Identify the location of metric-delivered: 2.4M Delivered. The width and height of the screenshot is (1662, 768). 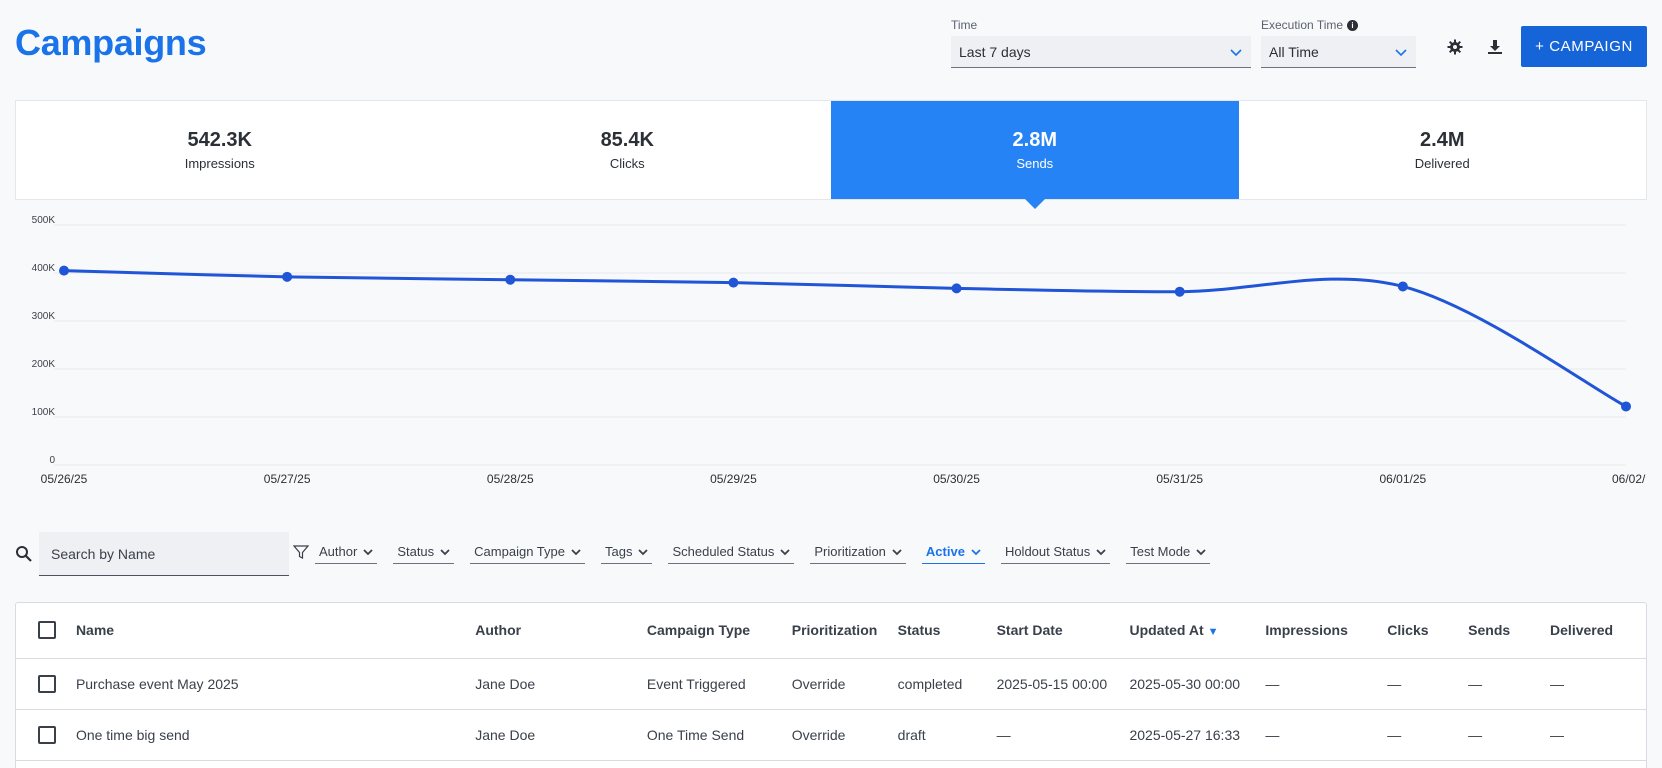
(1443, 150).